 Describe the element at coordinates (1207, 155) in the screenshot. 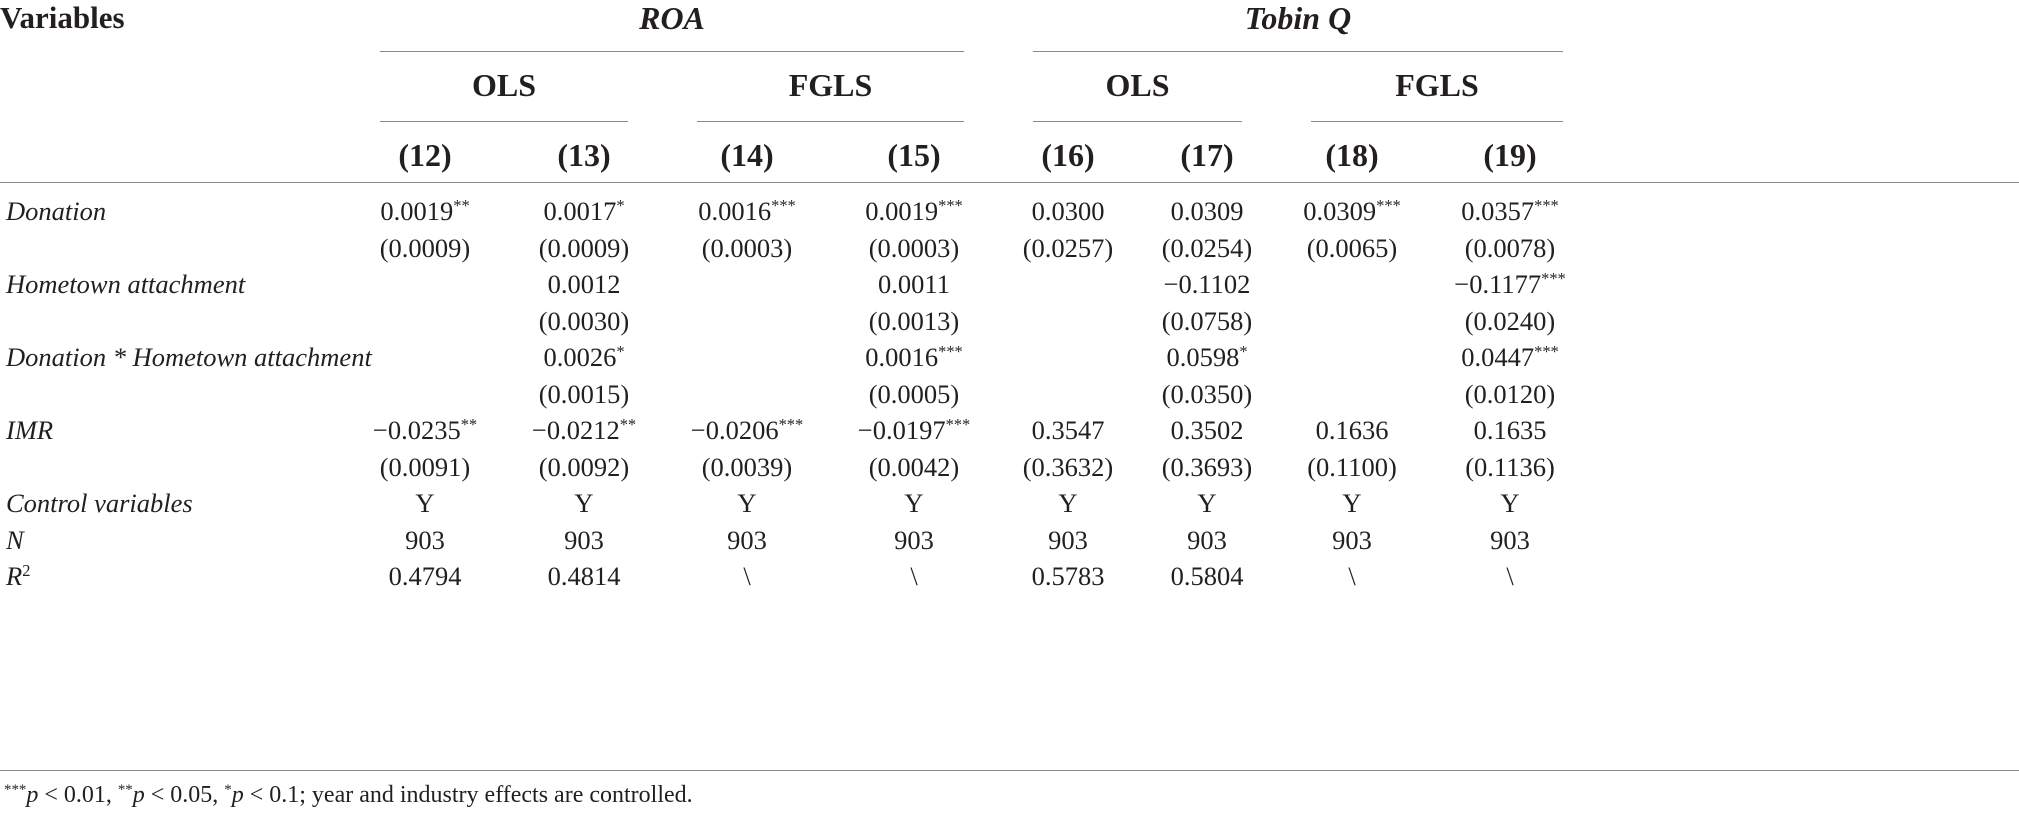

I see `column-header-17: (17)` at that location.